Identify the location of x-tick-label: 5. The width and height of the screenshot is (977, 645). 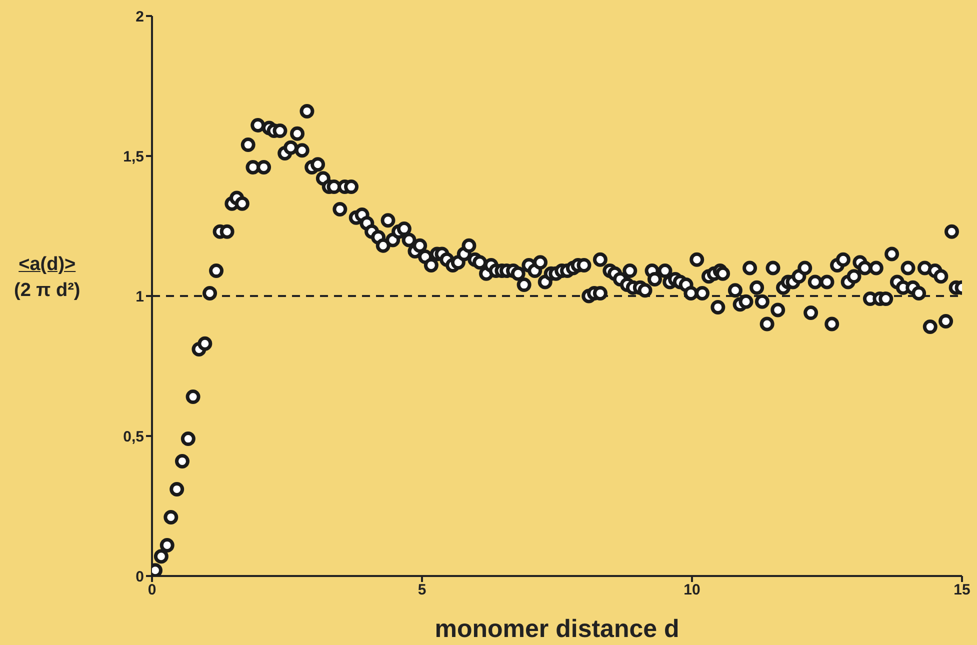
(422, 590).